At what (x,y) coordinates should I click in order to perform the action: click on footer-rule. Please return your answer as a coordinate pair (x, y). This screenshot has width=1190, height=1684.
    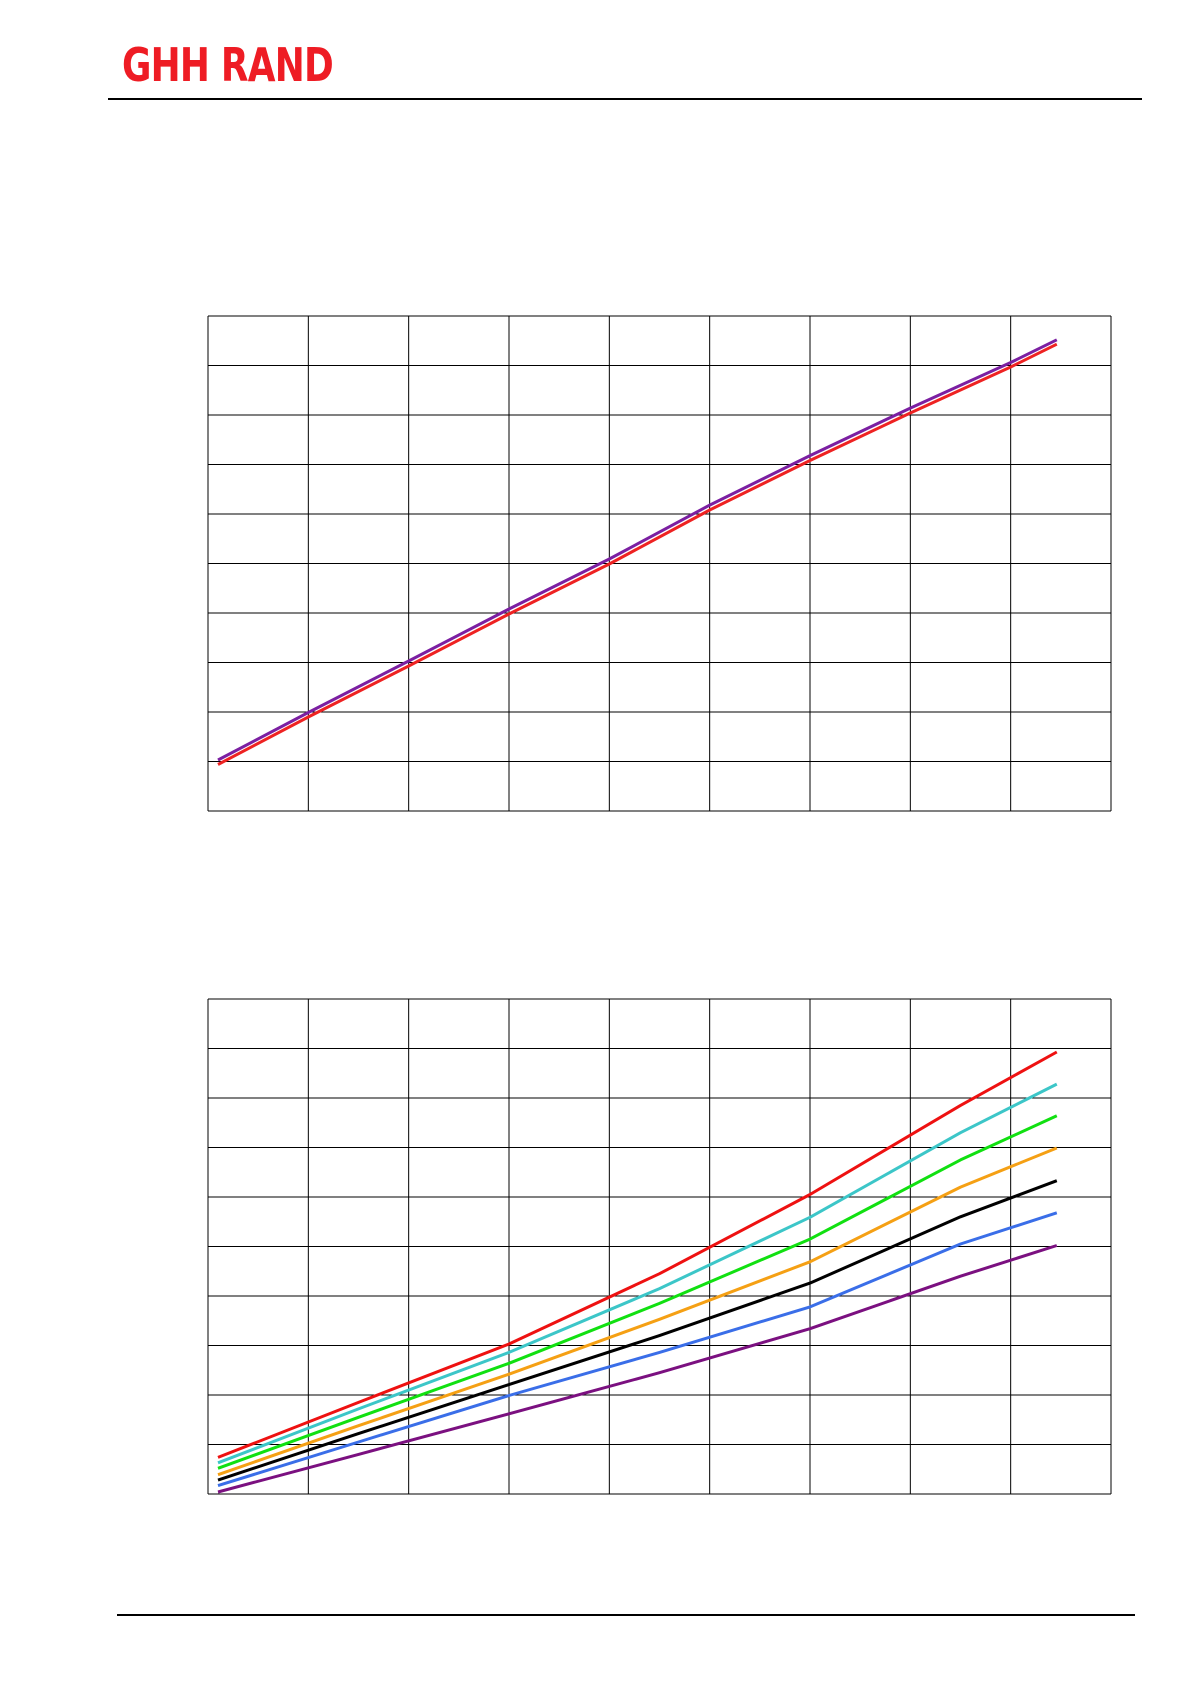
    Looking at the image, I should click on (626, 1615).